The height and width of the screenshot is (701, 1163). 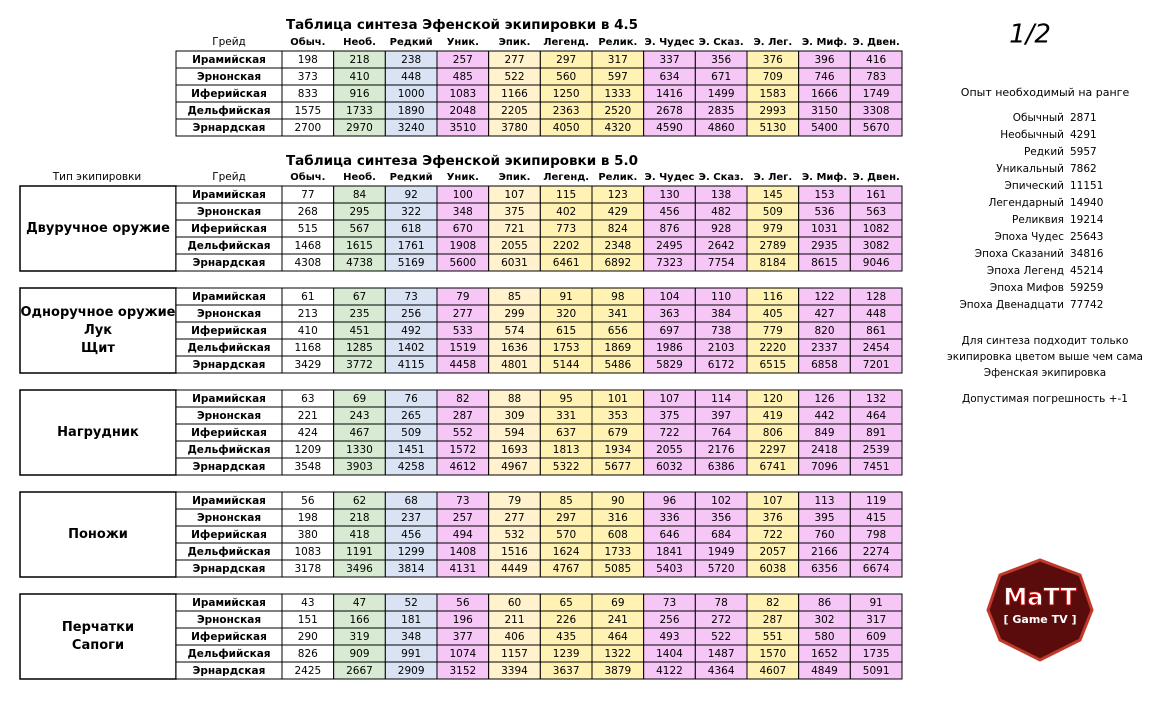 I want to click on value: 96, so click(x=670, y=501).